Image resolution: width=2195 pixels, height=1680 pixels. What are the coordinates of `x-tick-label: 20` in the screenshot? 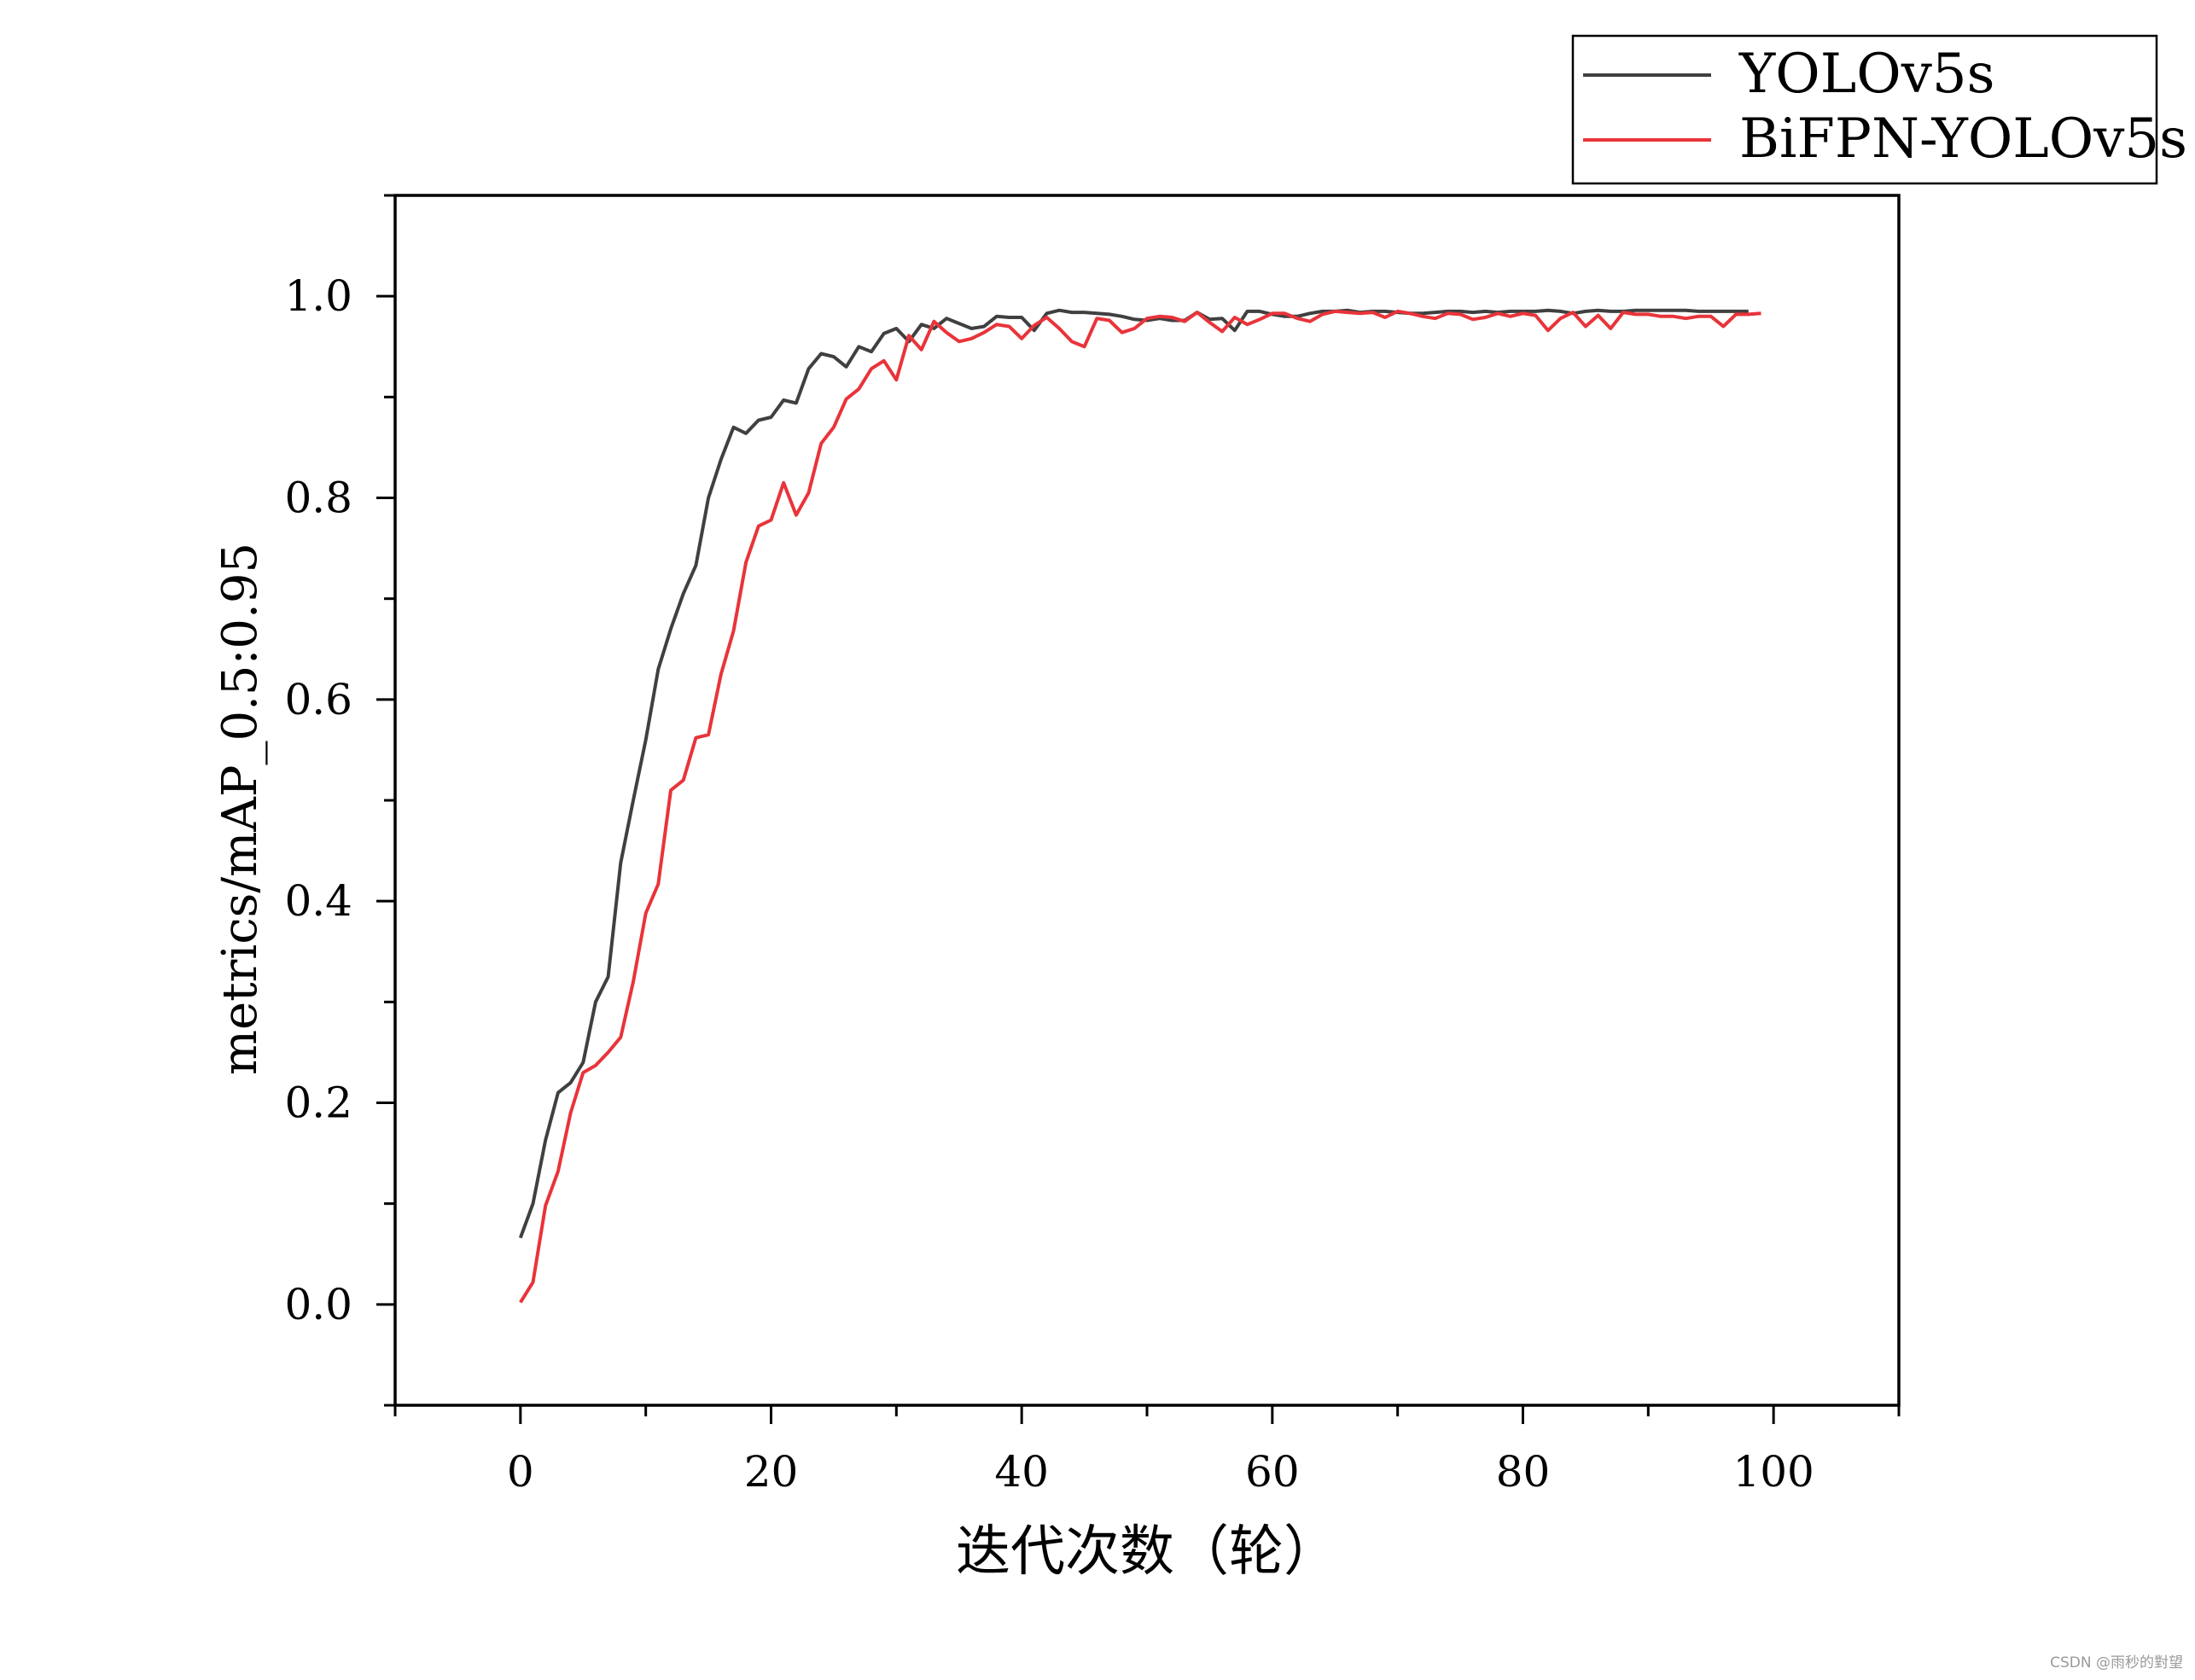 It's located at (771, 1472).